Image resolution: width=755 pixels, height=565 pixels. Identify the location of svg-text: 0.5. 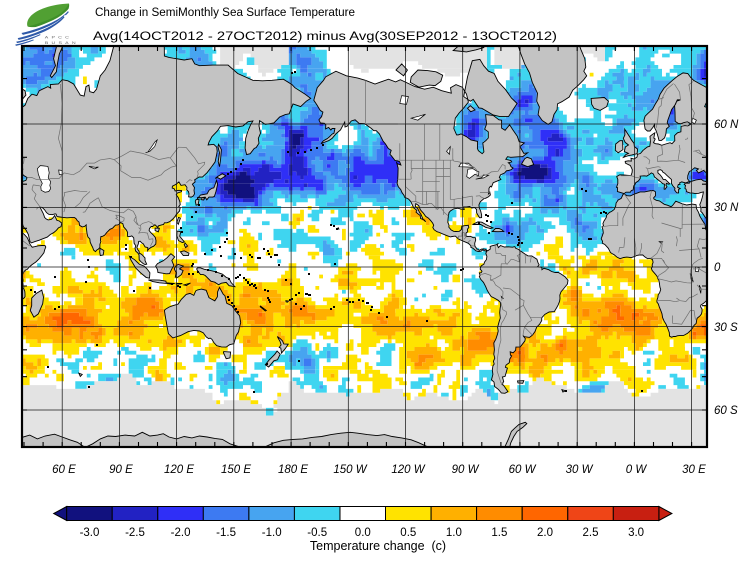
(408, 533).